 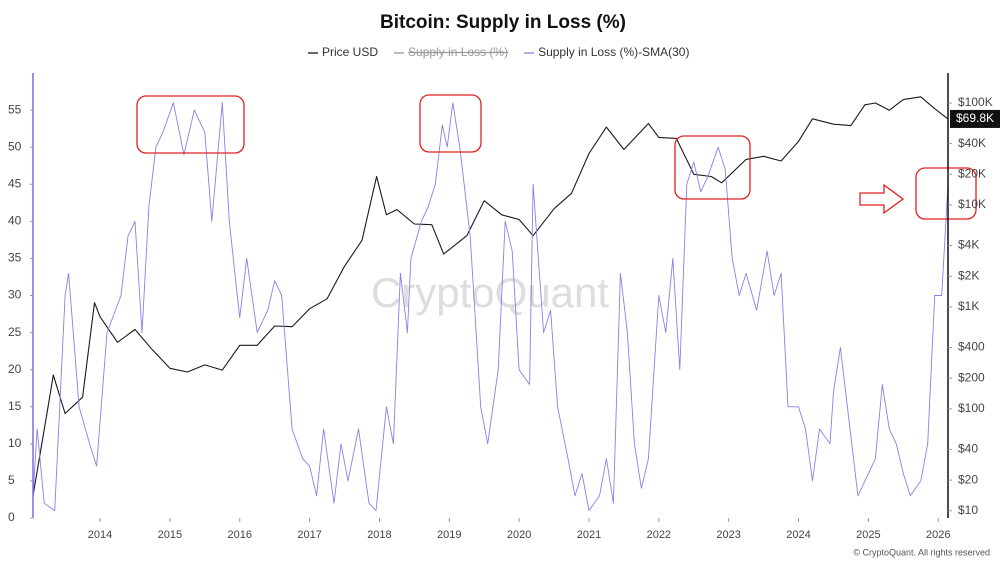 What do you see at coordinates (15, 443) in the screenshot?
I see `y-tick-label: 10` at bounding box center [15, 443].